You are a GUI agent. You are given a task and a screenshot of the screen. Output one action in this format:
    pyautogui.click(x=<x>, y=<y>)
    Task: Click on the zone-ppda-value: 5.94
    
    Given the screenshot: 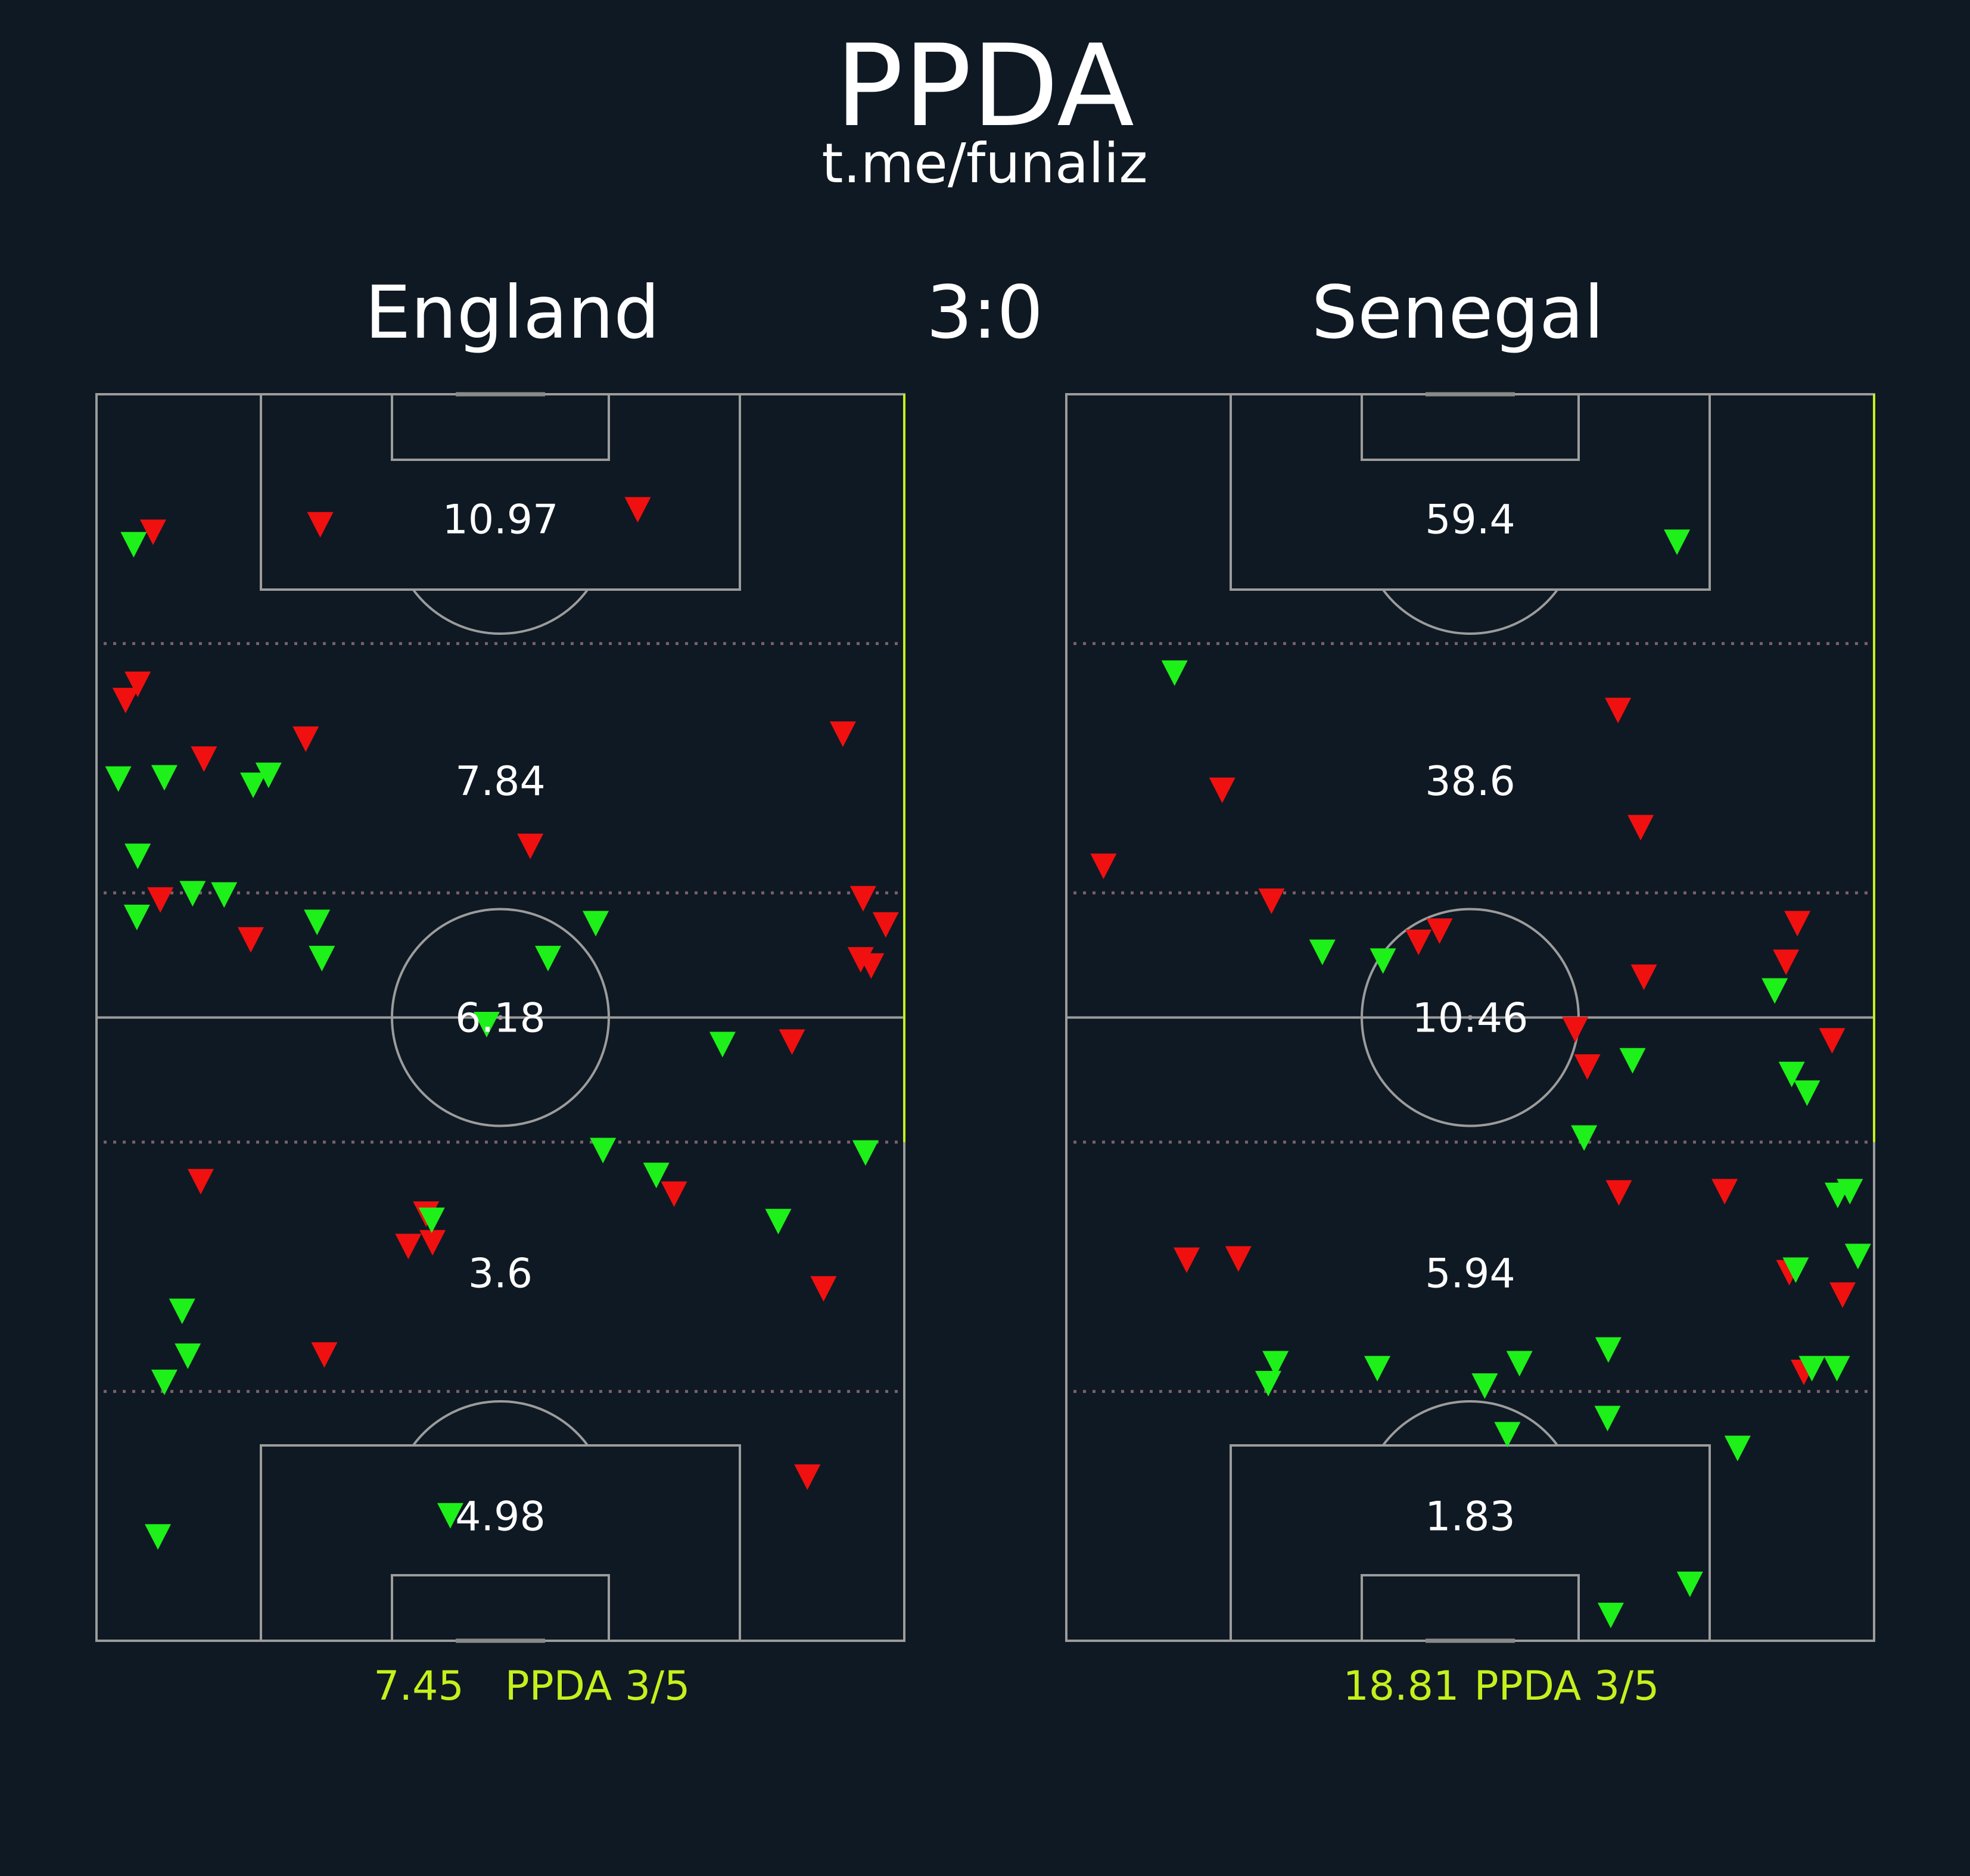 What is the action you would take?
    pyautogui.click(x=1470, y=1274)
    